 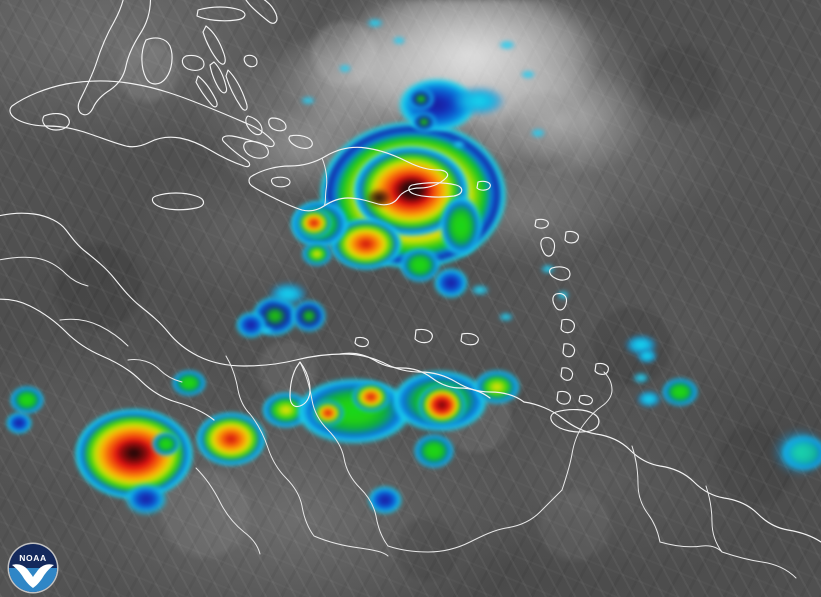 What do you see at coordinates (641, 378) in the screenshot?
I see `lesser-antilles-cell-c` at bounding box center [641, 378].